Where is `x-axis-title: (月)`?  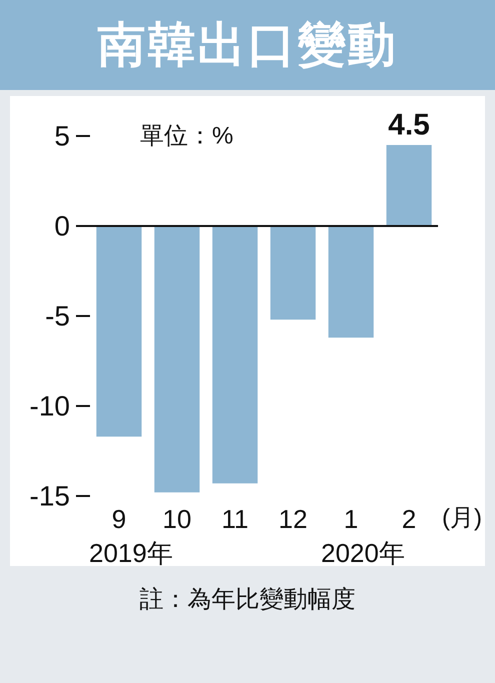
x-axis-title: (月) is located at coordinates (462, 518).